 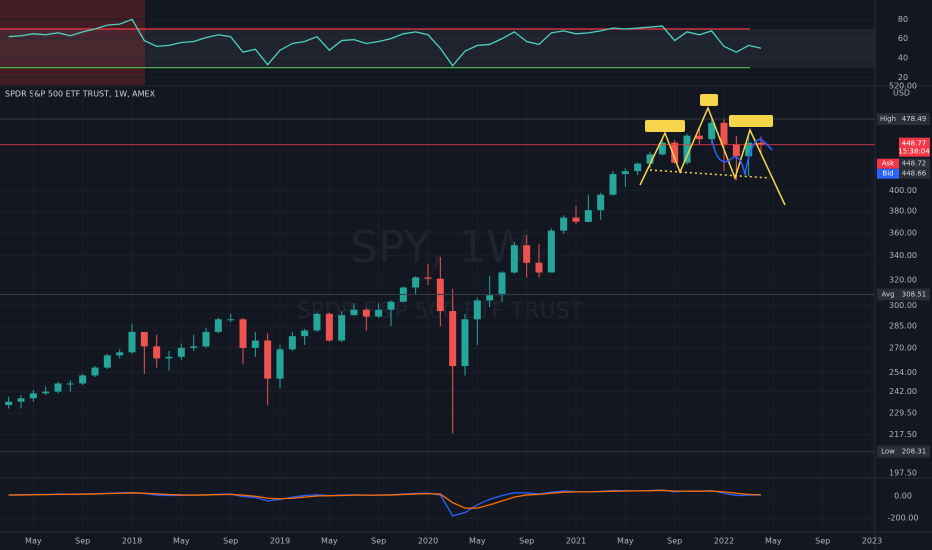 I want to click on y-tick-label: 197.50, so click(x=903, y=472).